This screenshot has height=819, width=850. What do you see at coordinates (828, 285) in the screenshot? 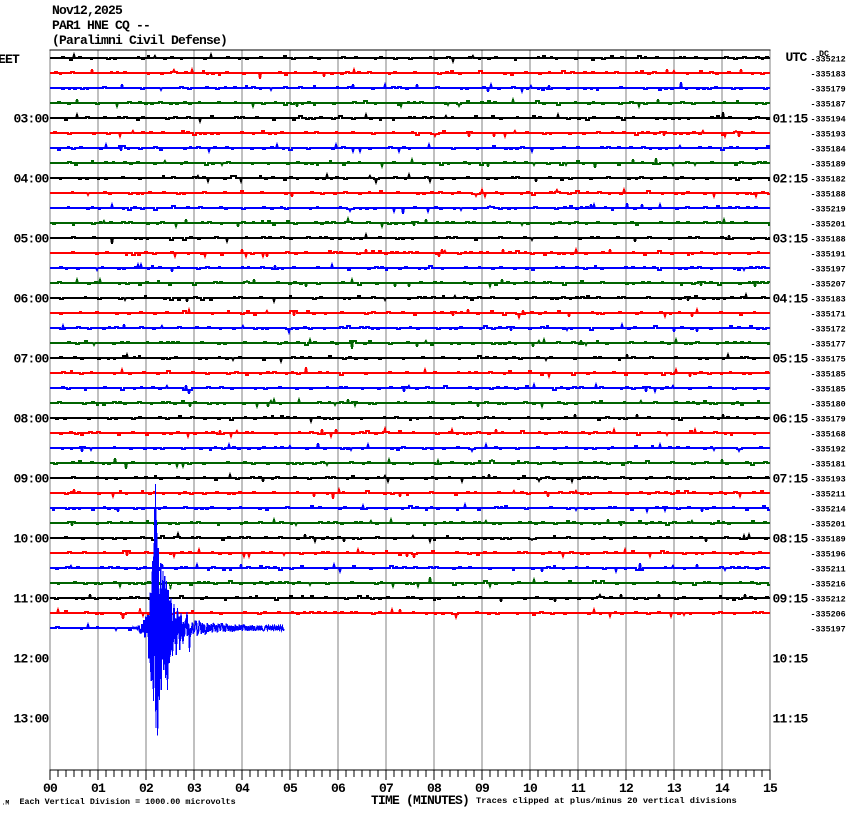
I see `svg-text: -335207` at bounding box center [828, 285].